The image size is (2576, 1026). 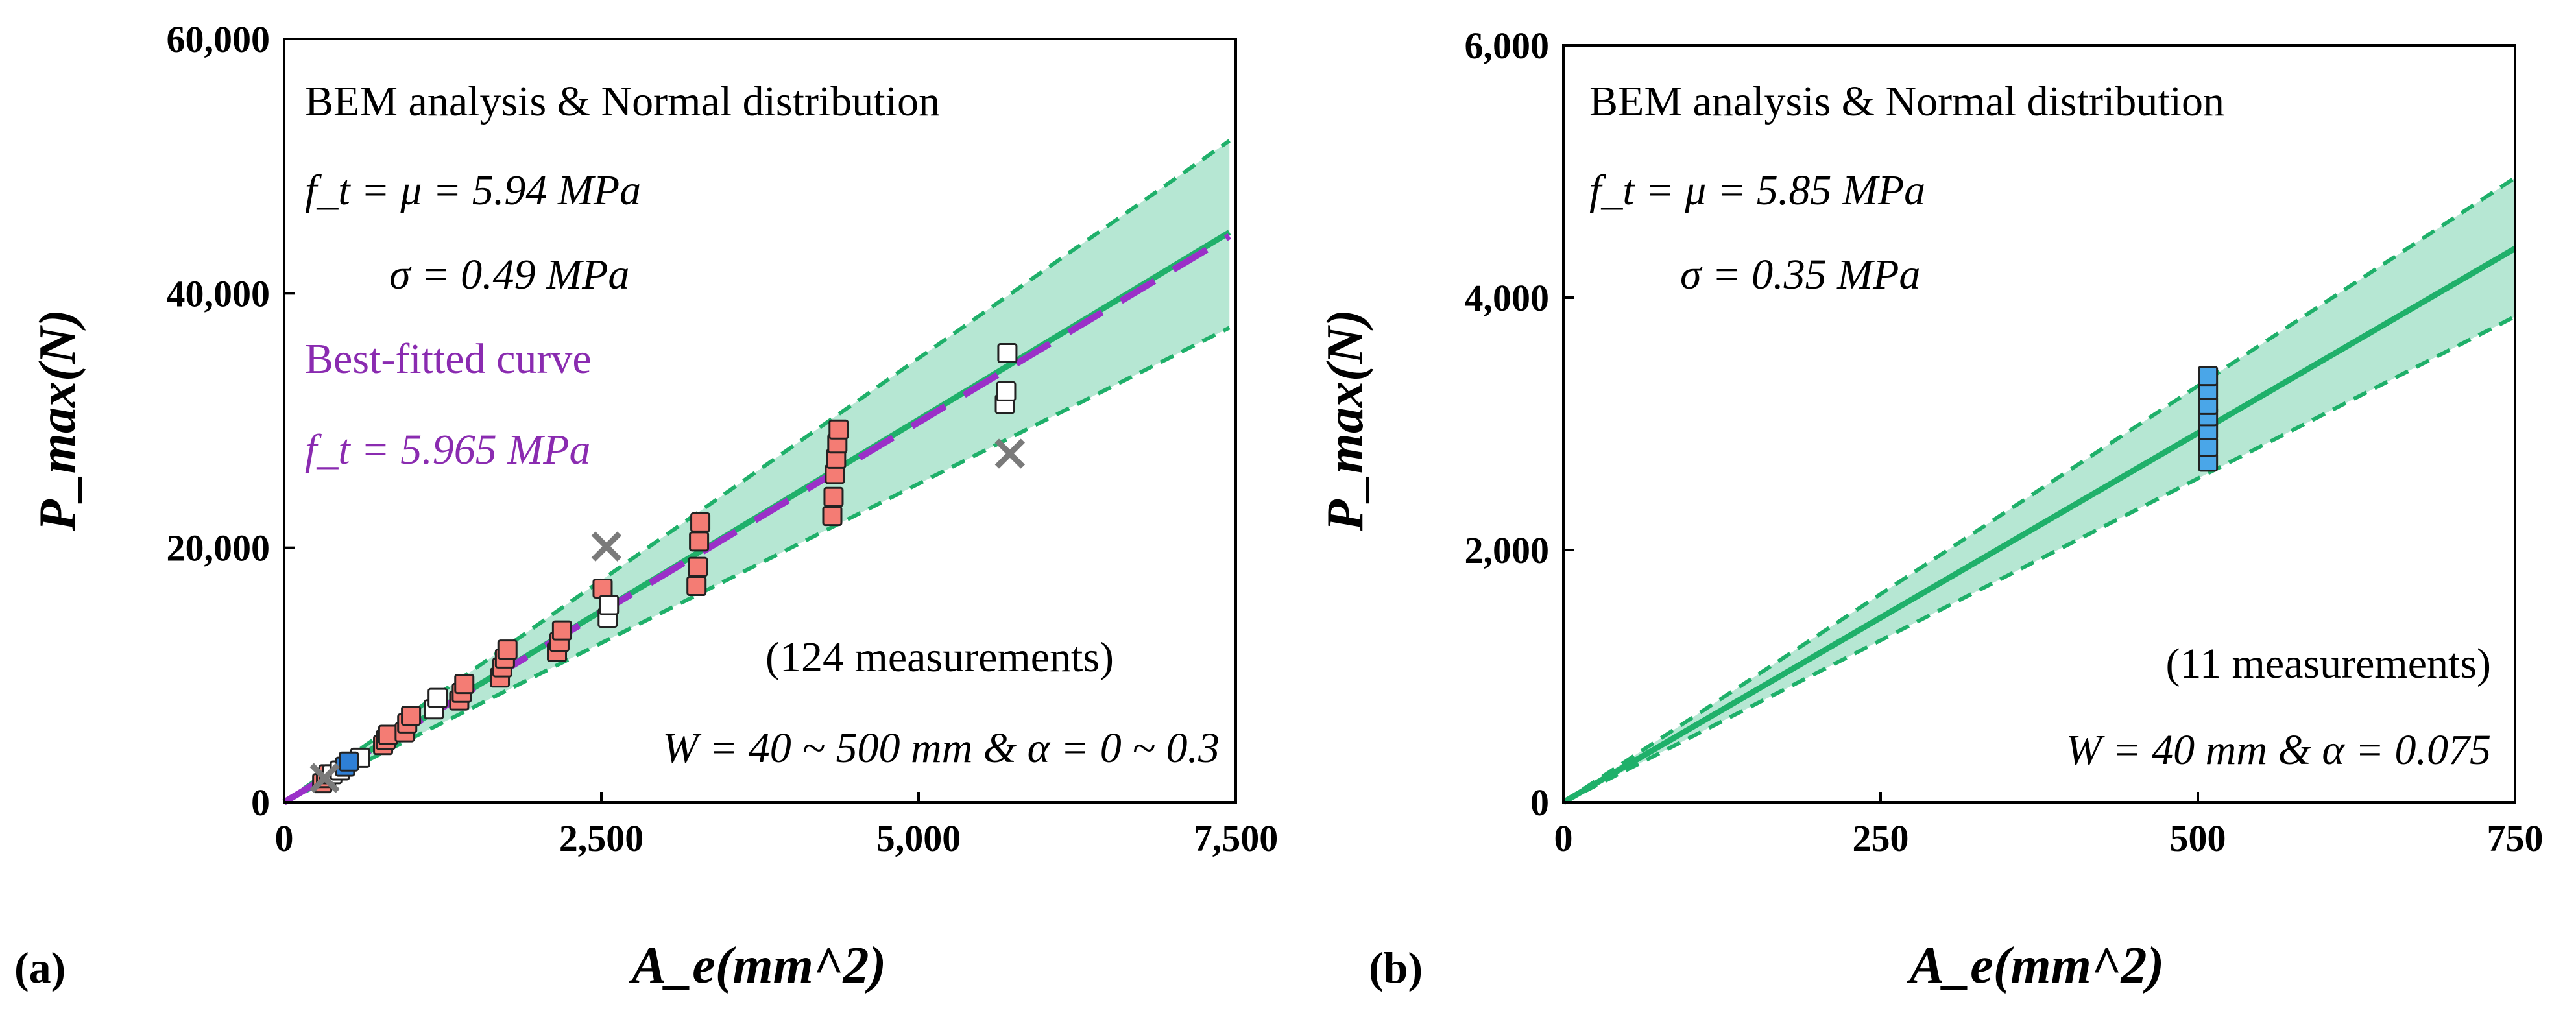 What do you see at coordinates (219, 548) in the screenshot?
I see `y-tick-label: 20,000` at bounding box center [219, 548].